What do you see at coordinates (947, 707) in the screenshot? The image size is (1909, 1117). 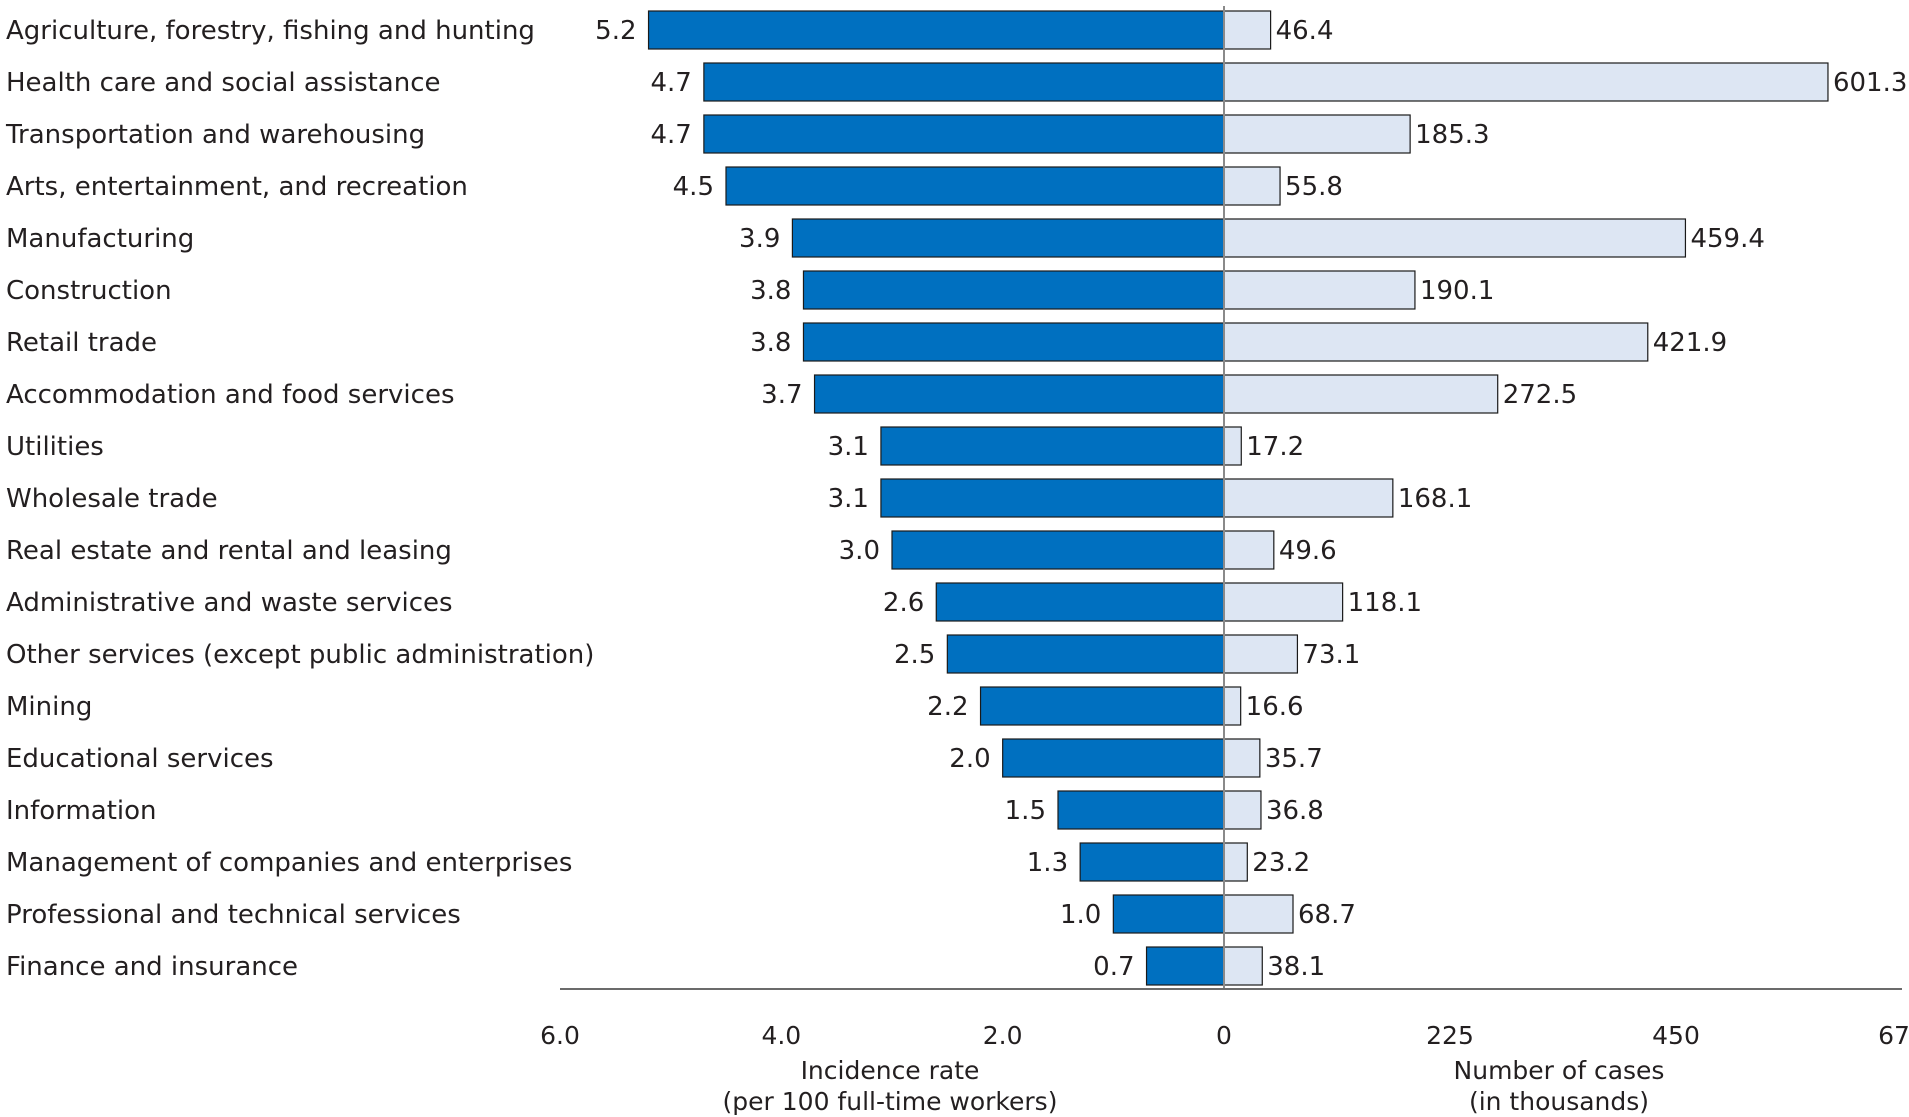 I see `incidence-rate-value-label: 2.2` at bounding box center [947, 707].